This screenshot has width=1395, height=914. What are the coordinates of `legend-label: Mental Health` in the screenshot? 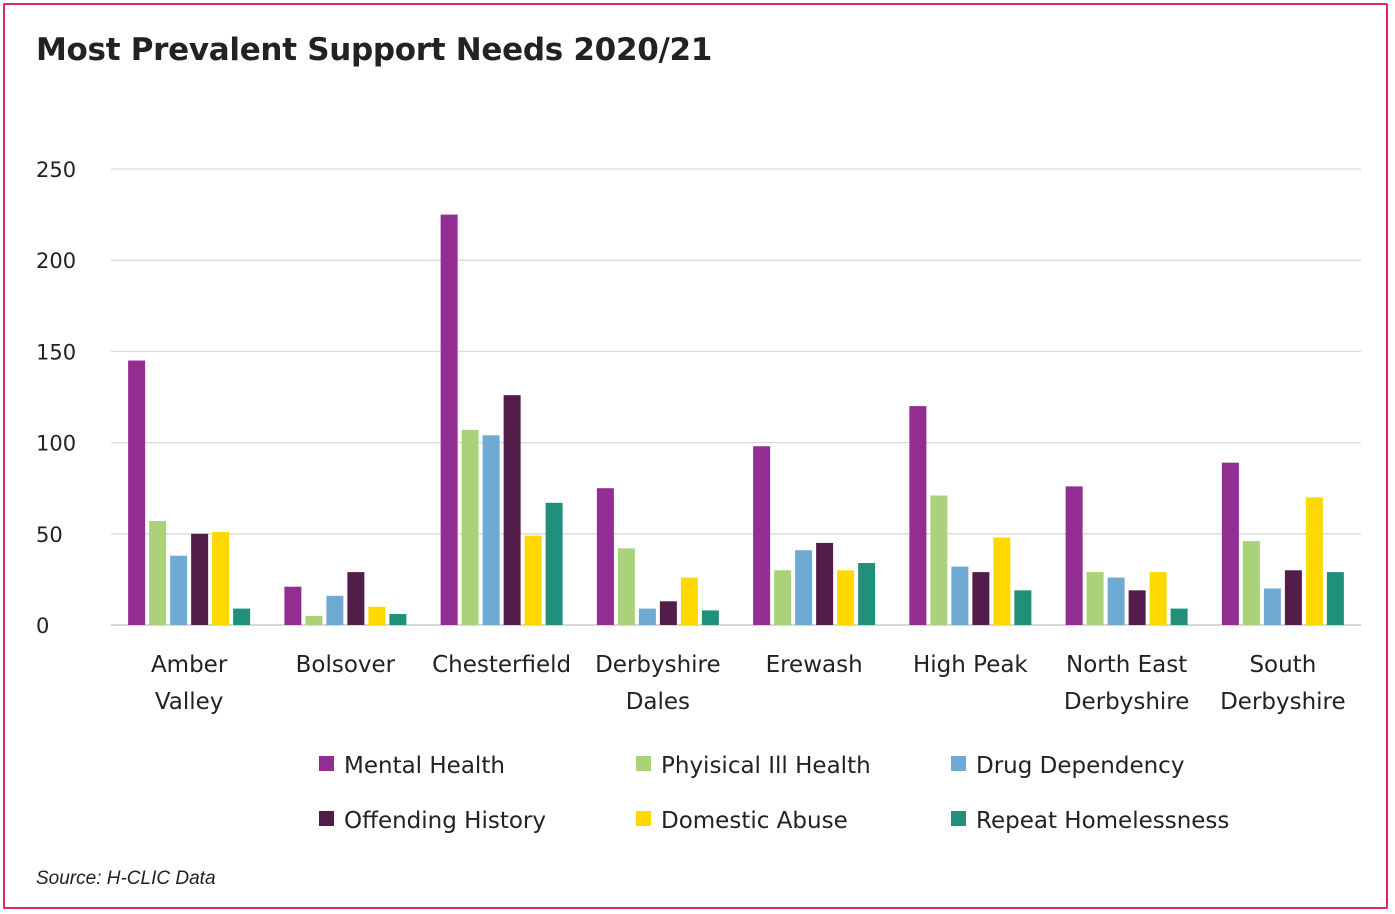 It's located at (424, 766).